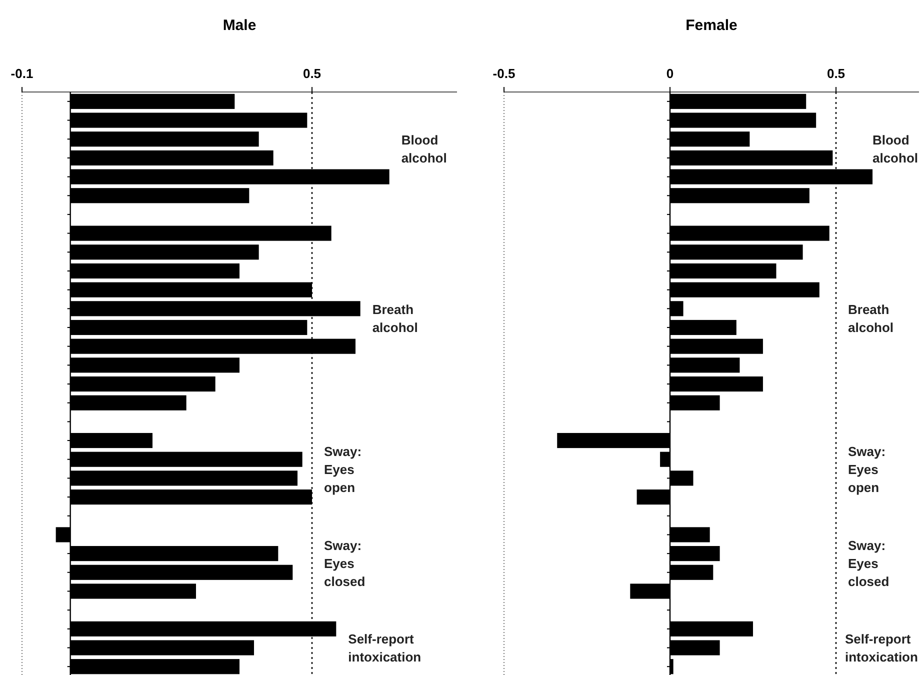  I want to click on chart-title: Male, so click(239, 25).